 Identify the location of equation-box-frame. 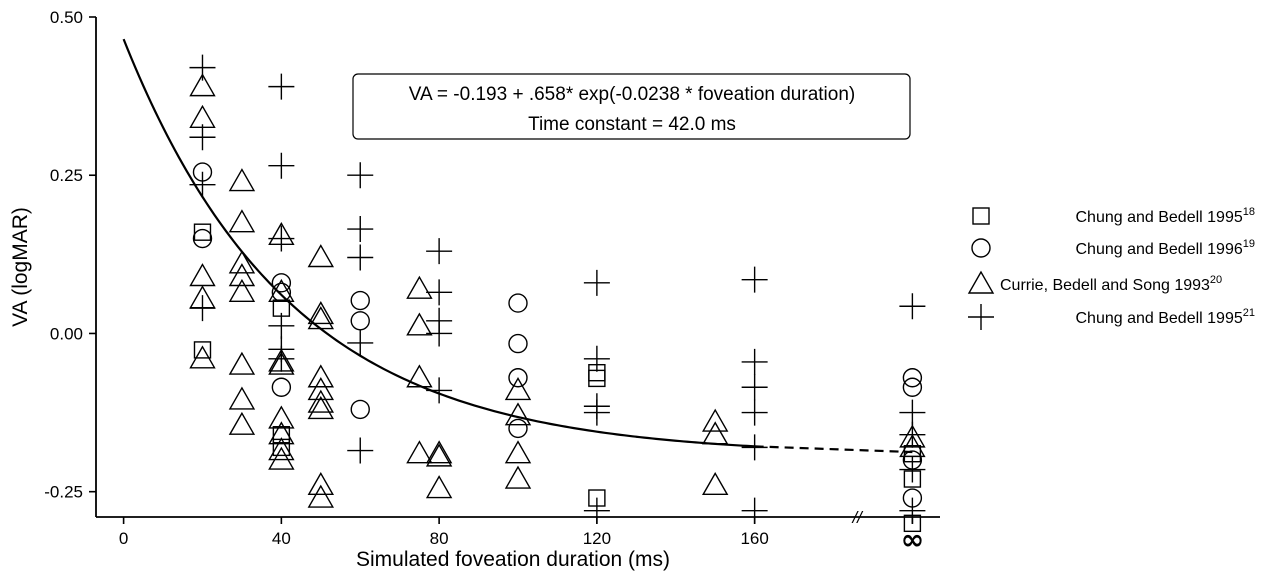
(631, 106).